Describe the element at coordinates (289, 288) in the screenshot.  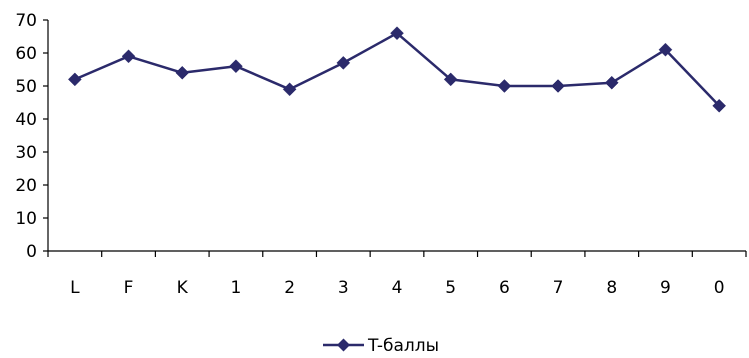
I see `x-tick-label: 2` at that location.